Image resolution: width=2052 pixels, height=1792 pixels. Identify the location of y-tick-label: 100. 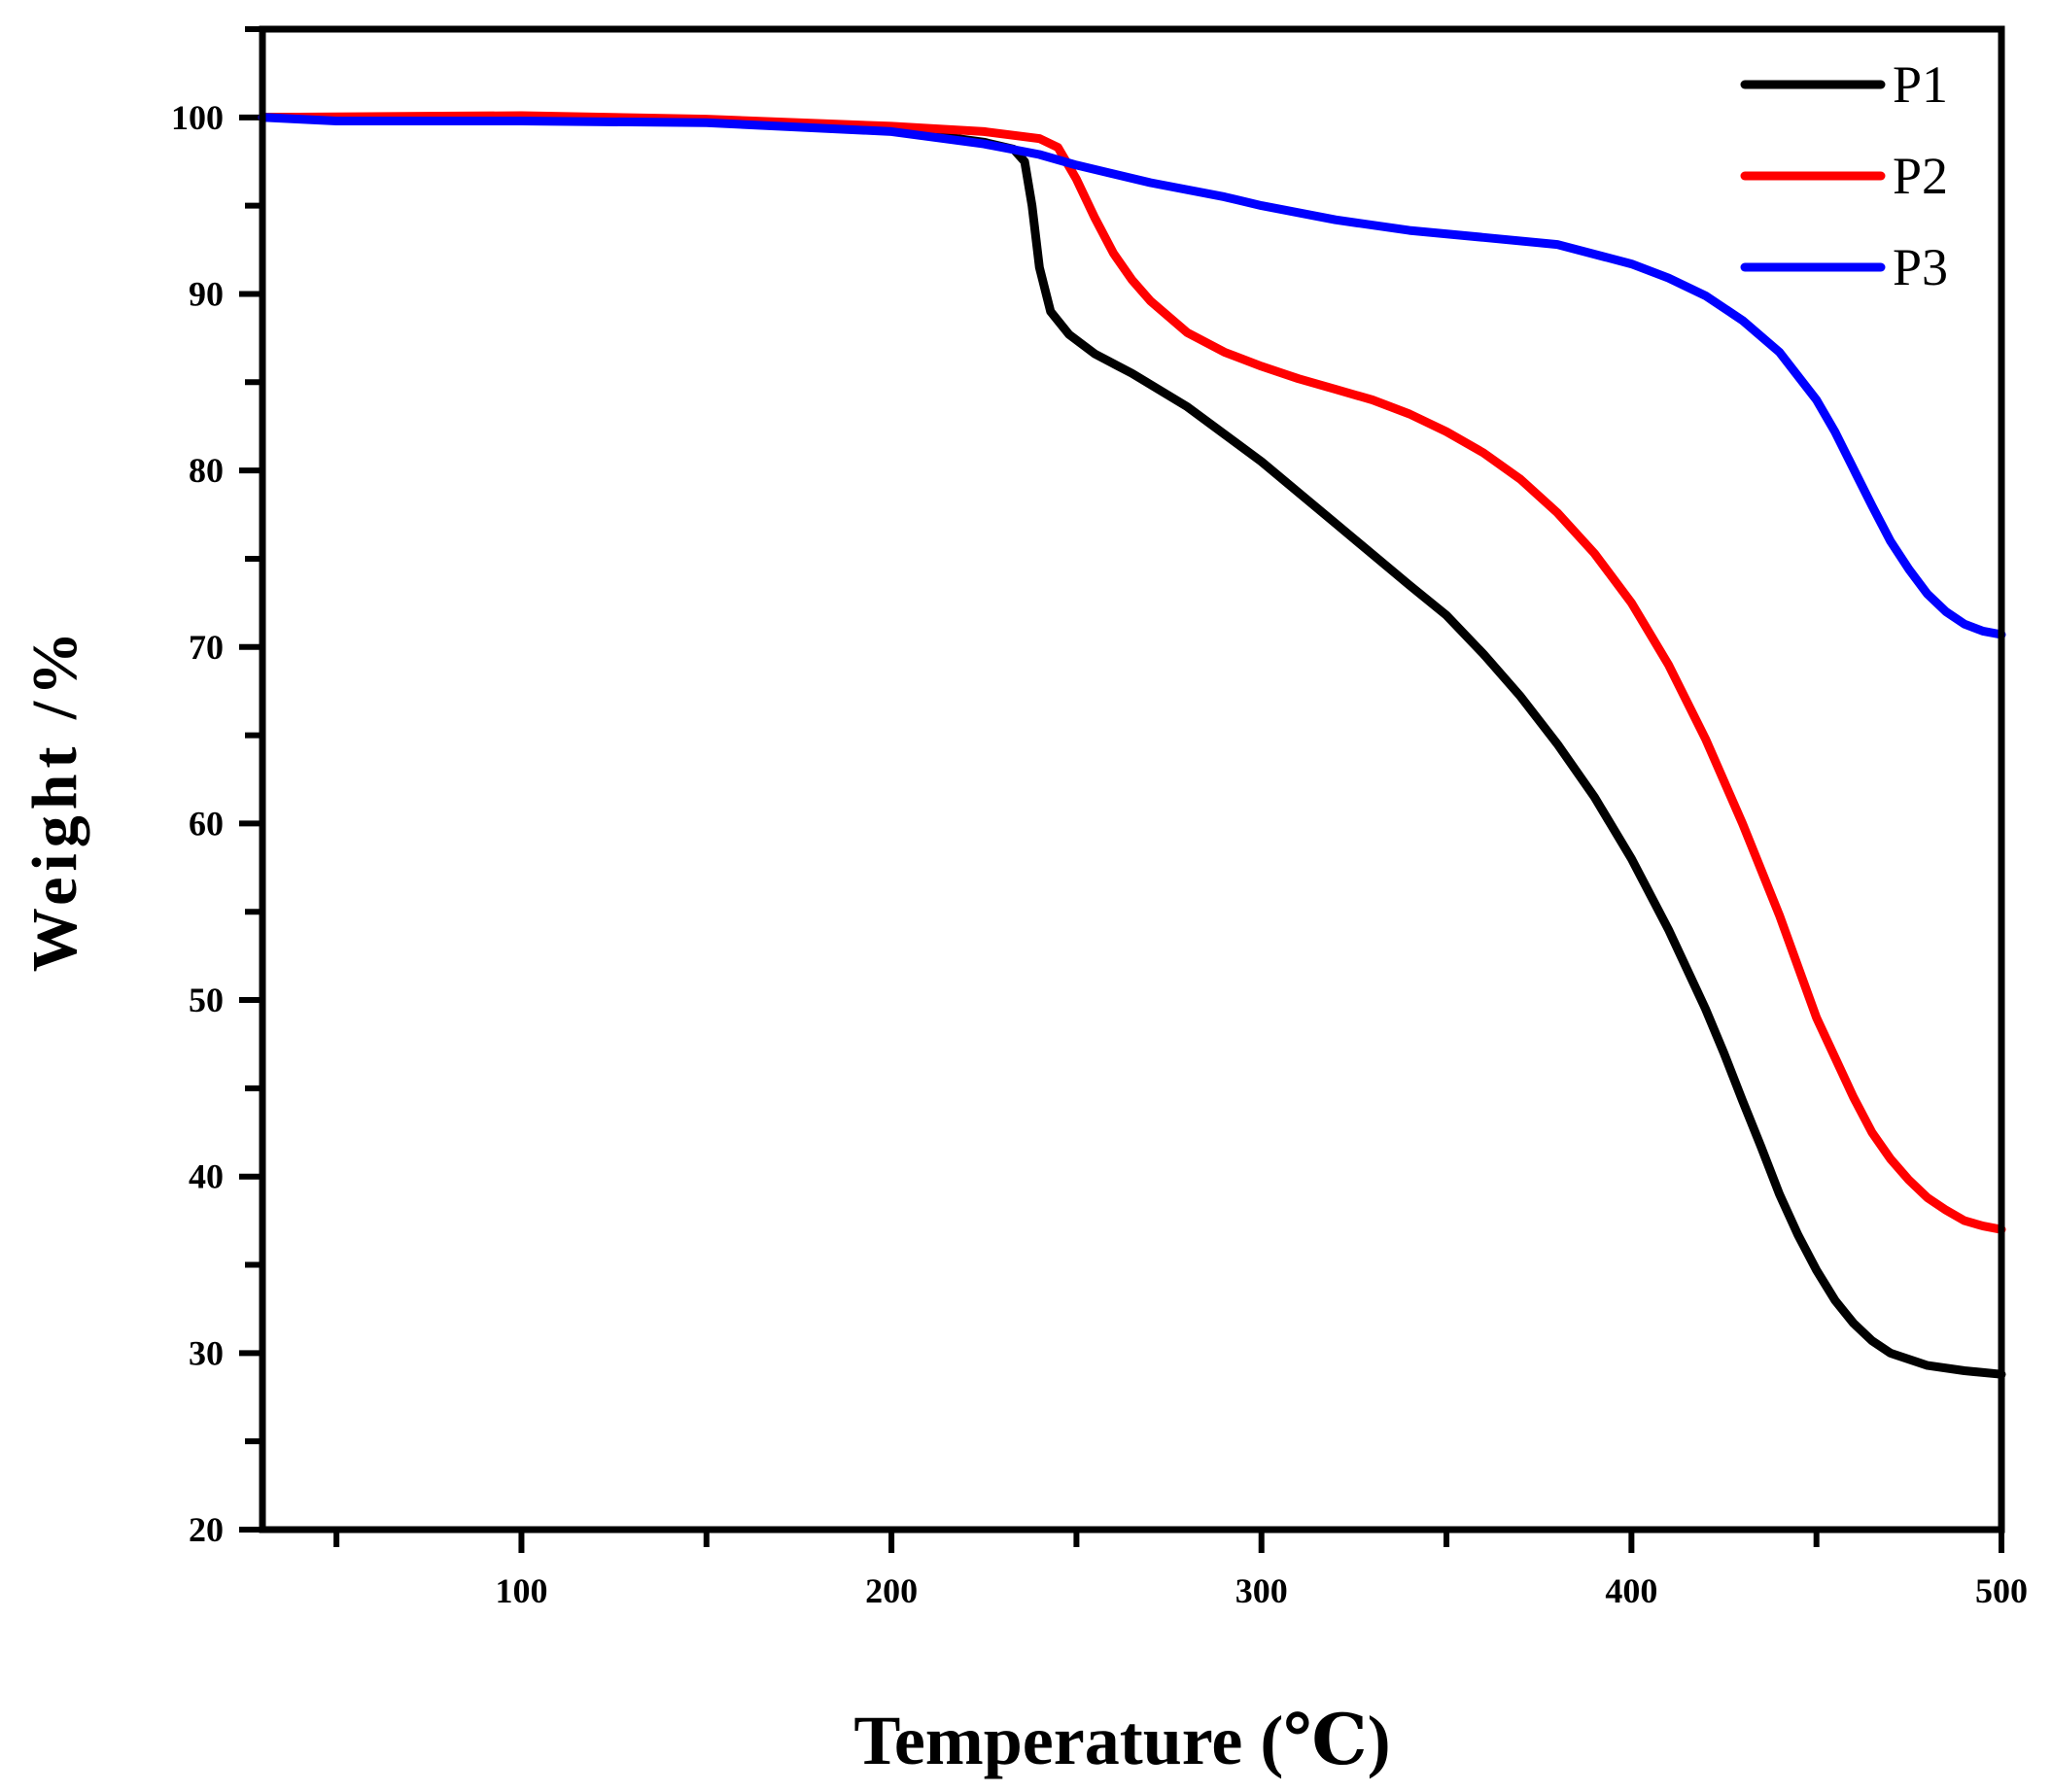
(197, 117).